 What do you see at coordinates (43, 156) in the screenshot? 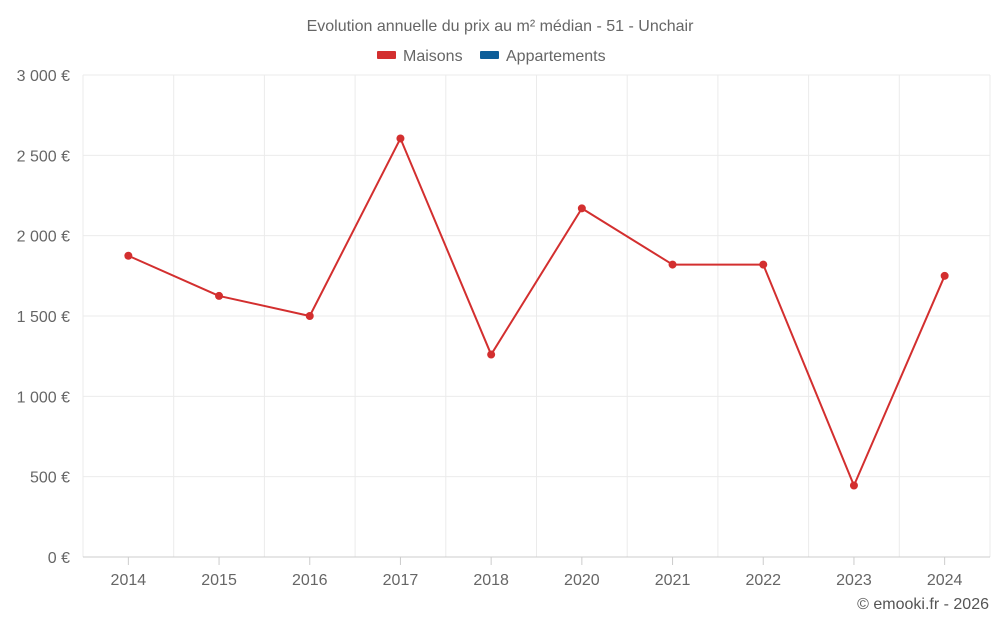
I see `y-tick-label: 2 500 €` at bounding box center [43, 156].